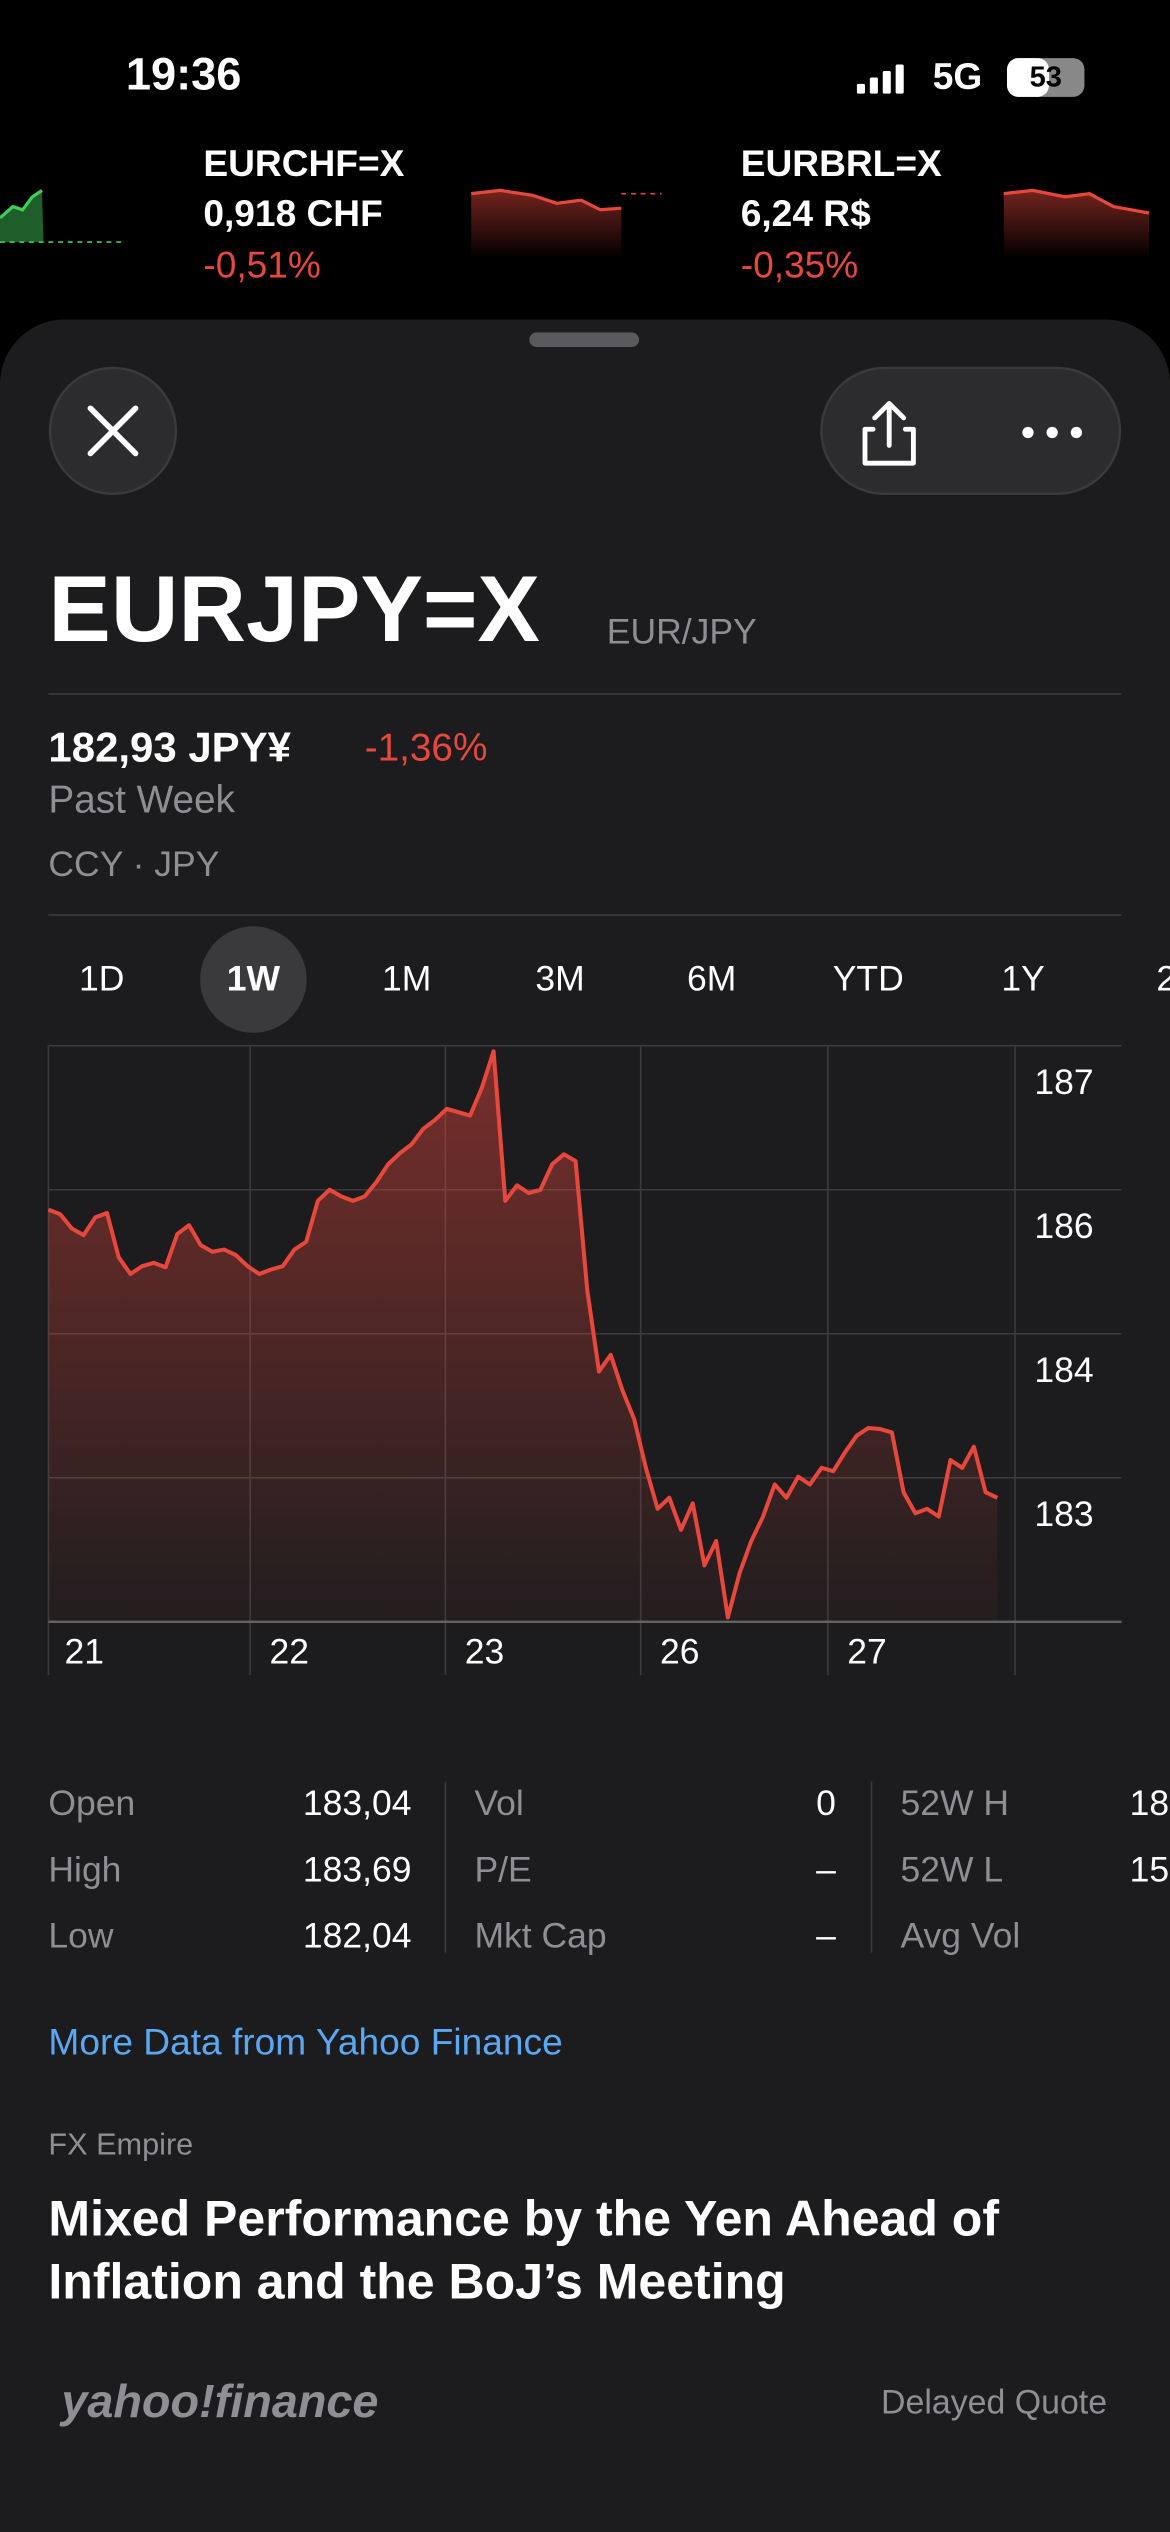 This screenshot has height=2532, width=1170. What do you see at coordinates (880, 79) in the screenshot?
I see `signal` at bounding box center [880, 79].